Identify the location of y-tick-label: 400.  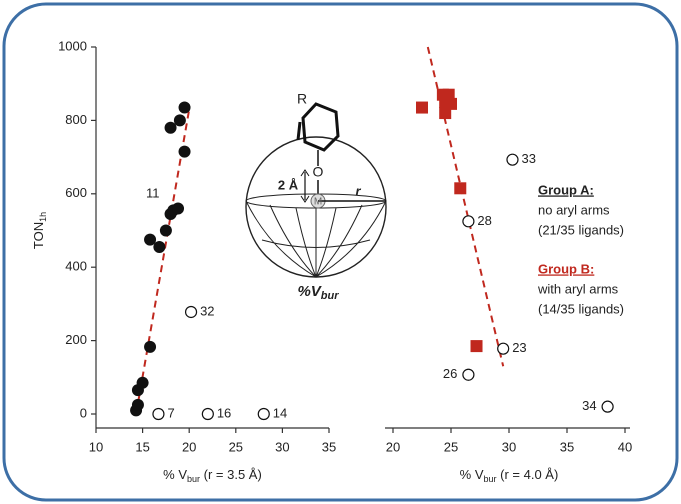
(76, 266).